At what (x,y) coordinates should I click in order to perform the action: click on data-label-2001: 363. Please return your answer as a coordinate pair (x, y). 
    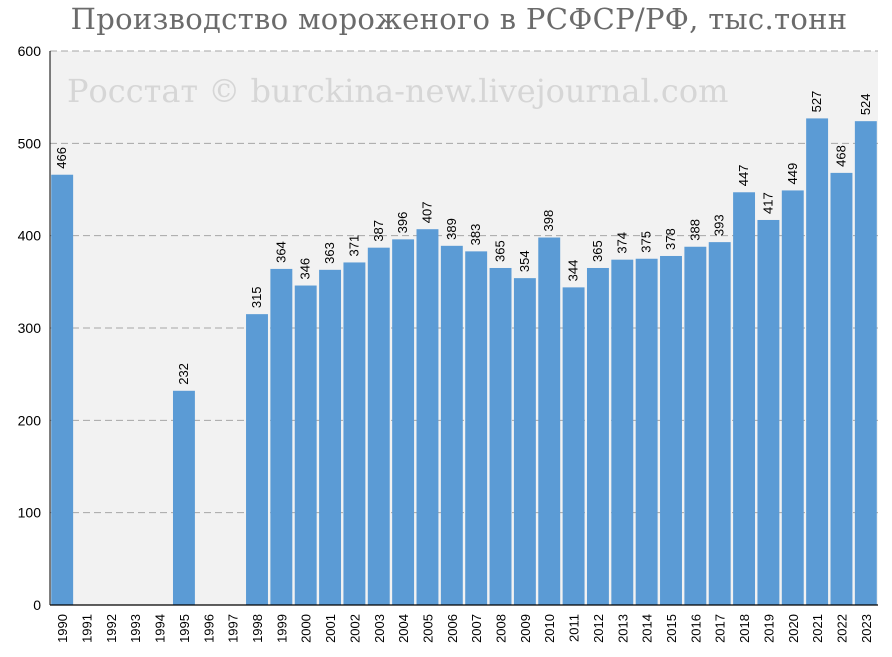
    Looking at the image, I should click on (329, 253).